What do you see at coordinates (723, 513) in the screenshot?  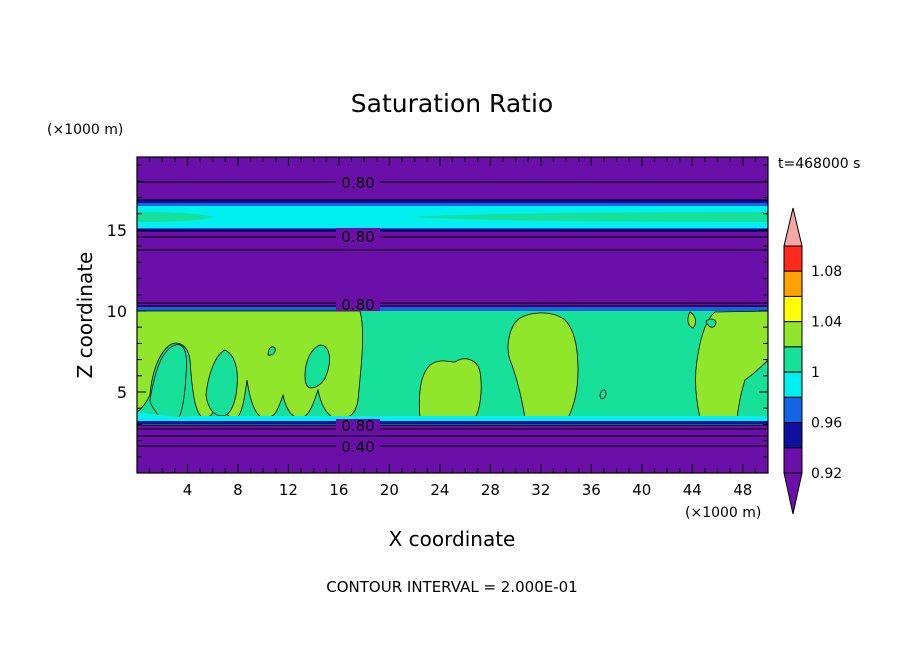 I see `x-unit-label: (×1000 m)` at bounding box center [723, 513].